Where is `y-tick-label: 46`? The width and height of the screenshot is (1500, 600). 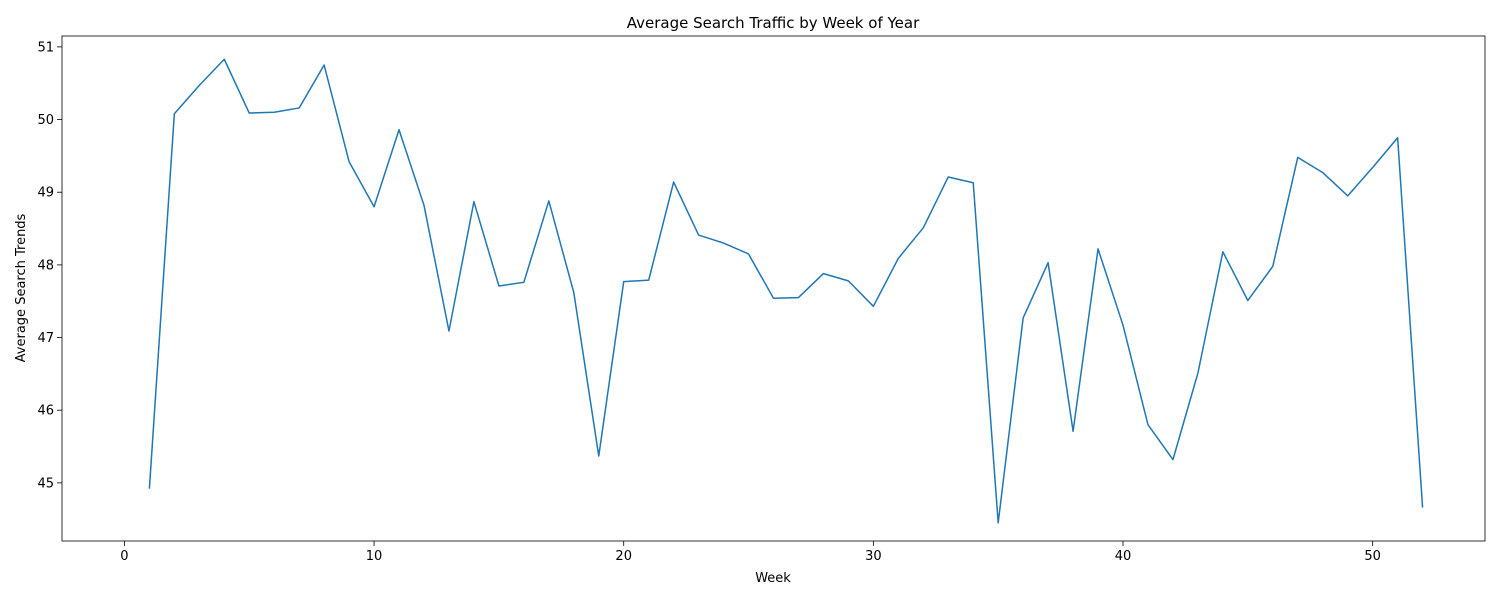
y-tick-label: 46 is located at coordinates (45, 411).